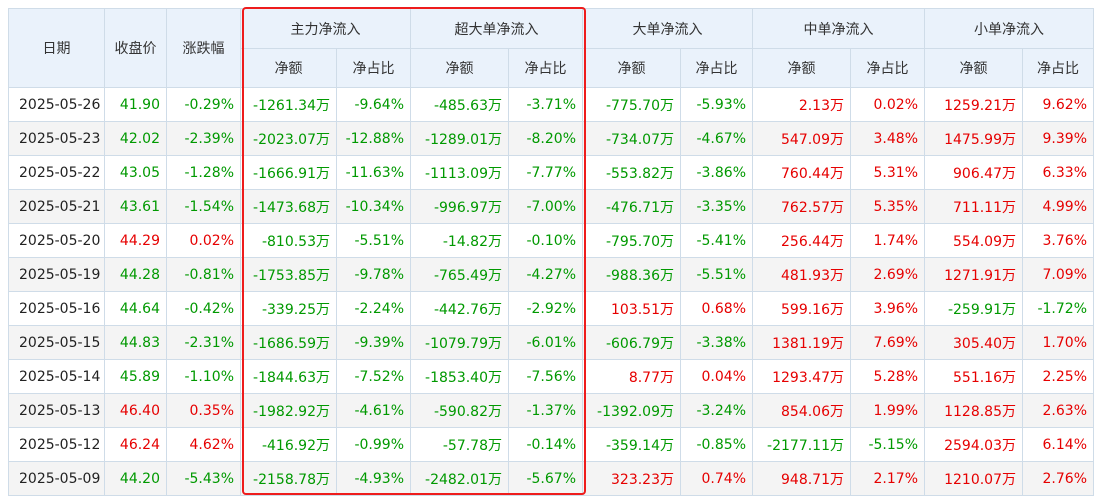  I want to click on cell-super-ratio: -0.10%, so click(545, 240).